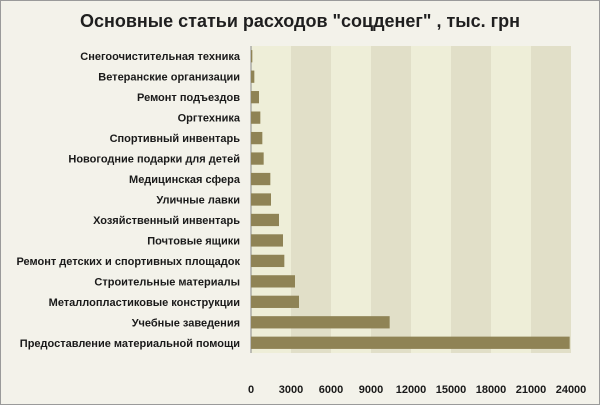  I want to click on category-label: Предоставление материальной помощи, so click(130, 344).